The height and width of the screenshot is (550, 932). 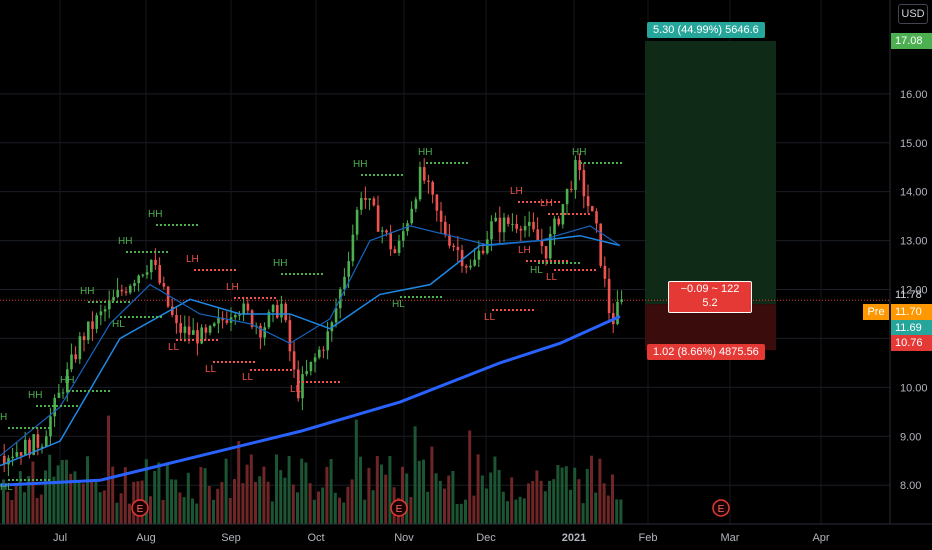 I want to click on time-axis: Jul Aug Sep Oct Nov Dec 2021 Feb Mar Apr, so click(x=466, y=533).